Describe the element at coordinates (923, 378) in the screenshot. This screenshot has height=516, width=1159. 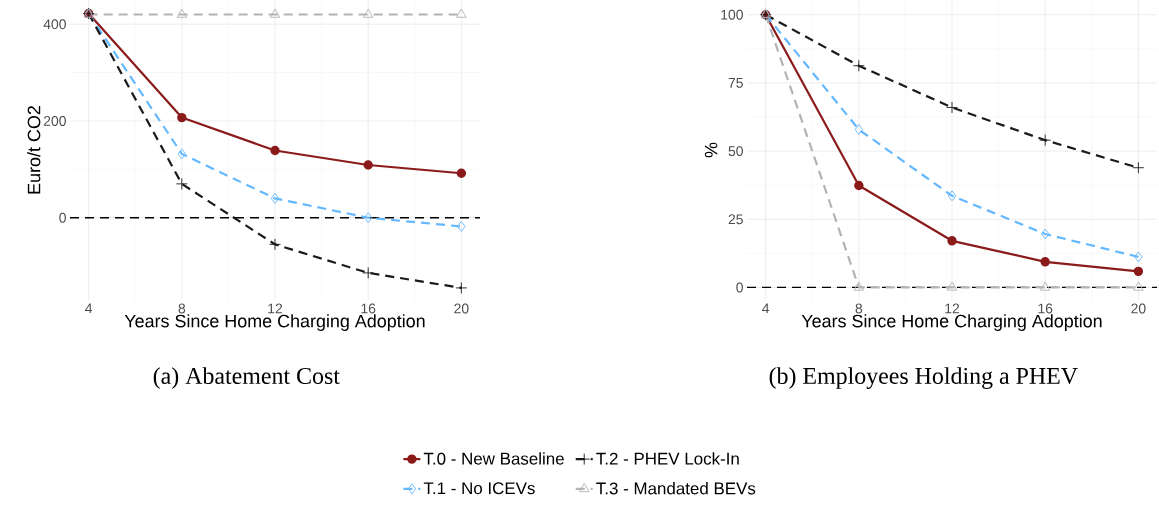
I see `text: (b) Employees Holding a PHEV` at that location.